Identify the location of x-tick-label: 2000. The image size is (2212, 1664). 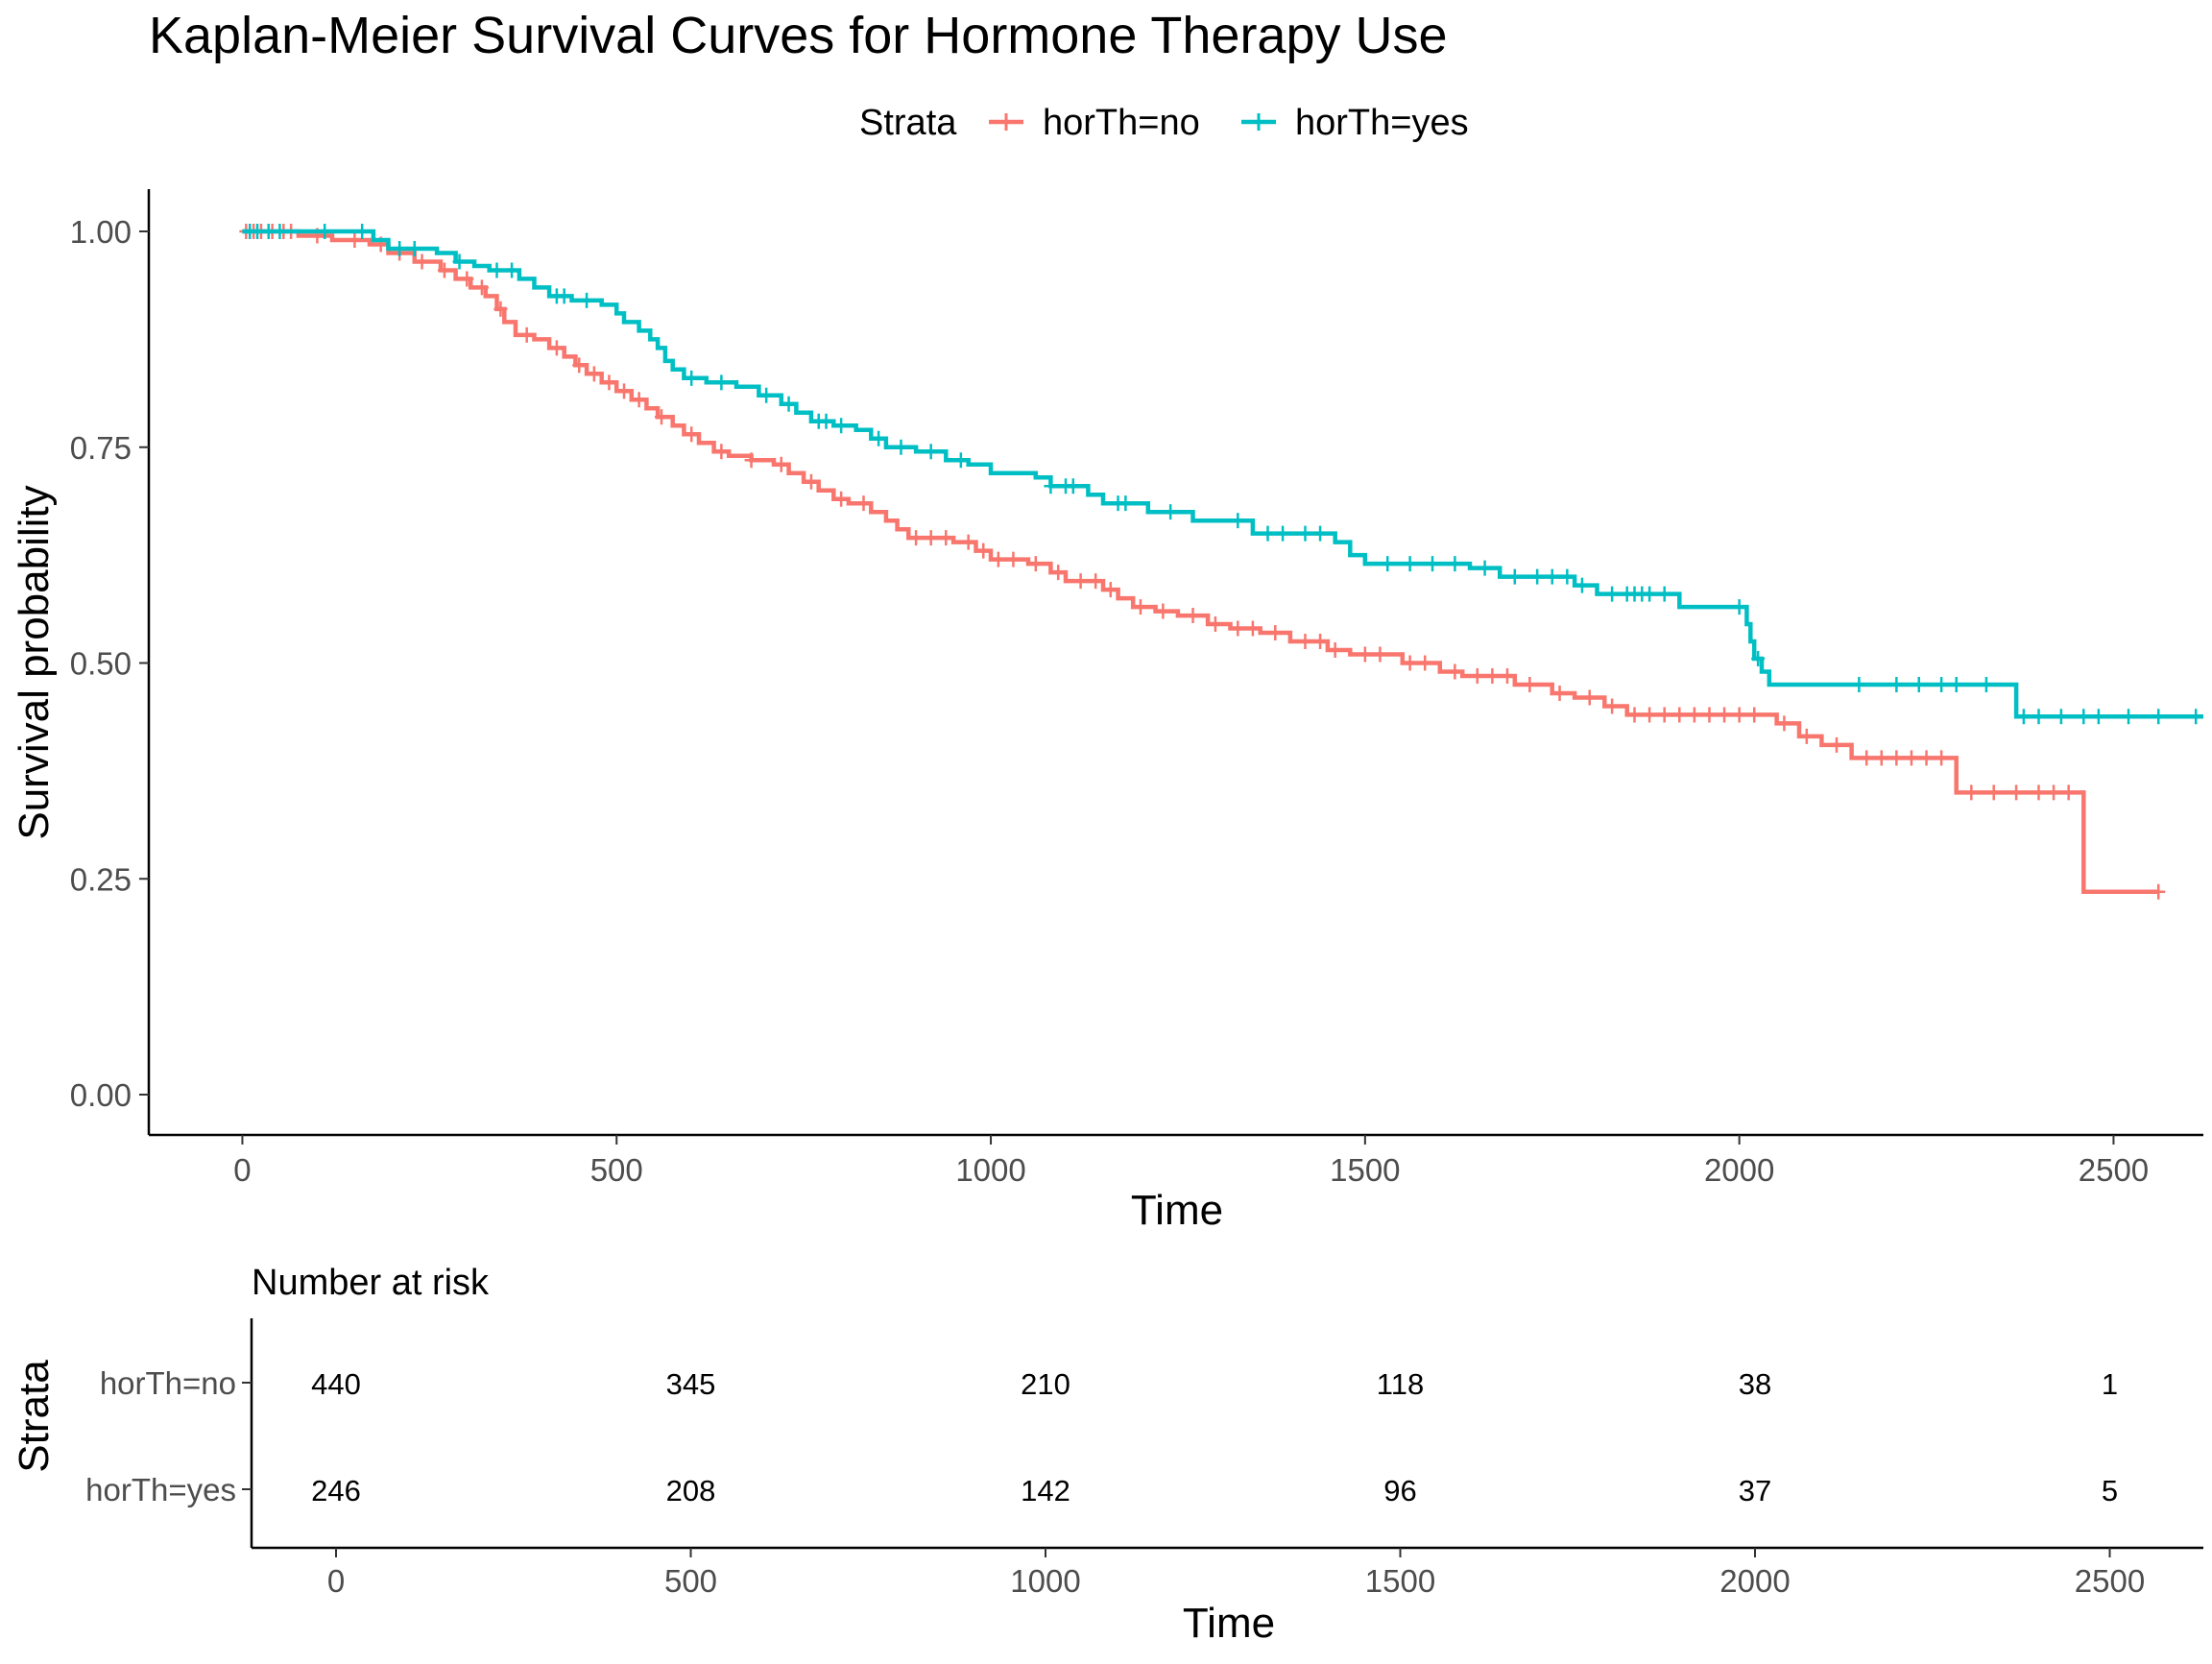
(1739, 1170).